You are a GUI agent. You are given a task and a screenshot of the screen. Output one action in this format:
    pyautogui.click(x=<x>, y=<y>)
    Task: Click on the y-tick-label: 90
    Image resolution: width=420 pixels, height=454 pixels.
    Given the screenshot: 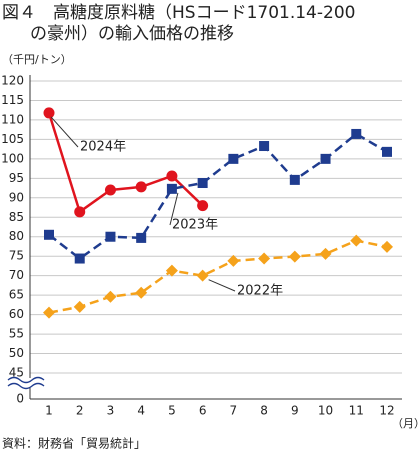 What is the action you would take?
    pyautogui.click(x=16, y=197)
    